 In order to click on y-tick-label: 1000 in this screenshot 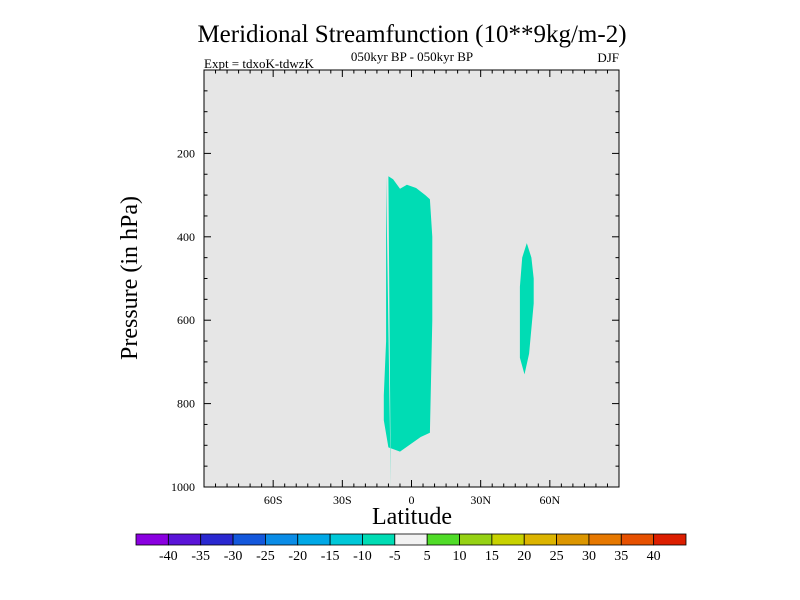, I will do `click(183, 487)`.